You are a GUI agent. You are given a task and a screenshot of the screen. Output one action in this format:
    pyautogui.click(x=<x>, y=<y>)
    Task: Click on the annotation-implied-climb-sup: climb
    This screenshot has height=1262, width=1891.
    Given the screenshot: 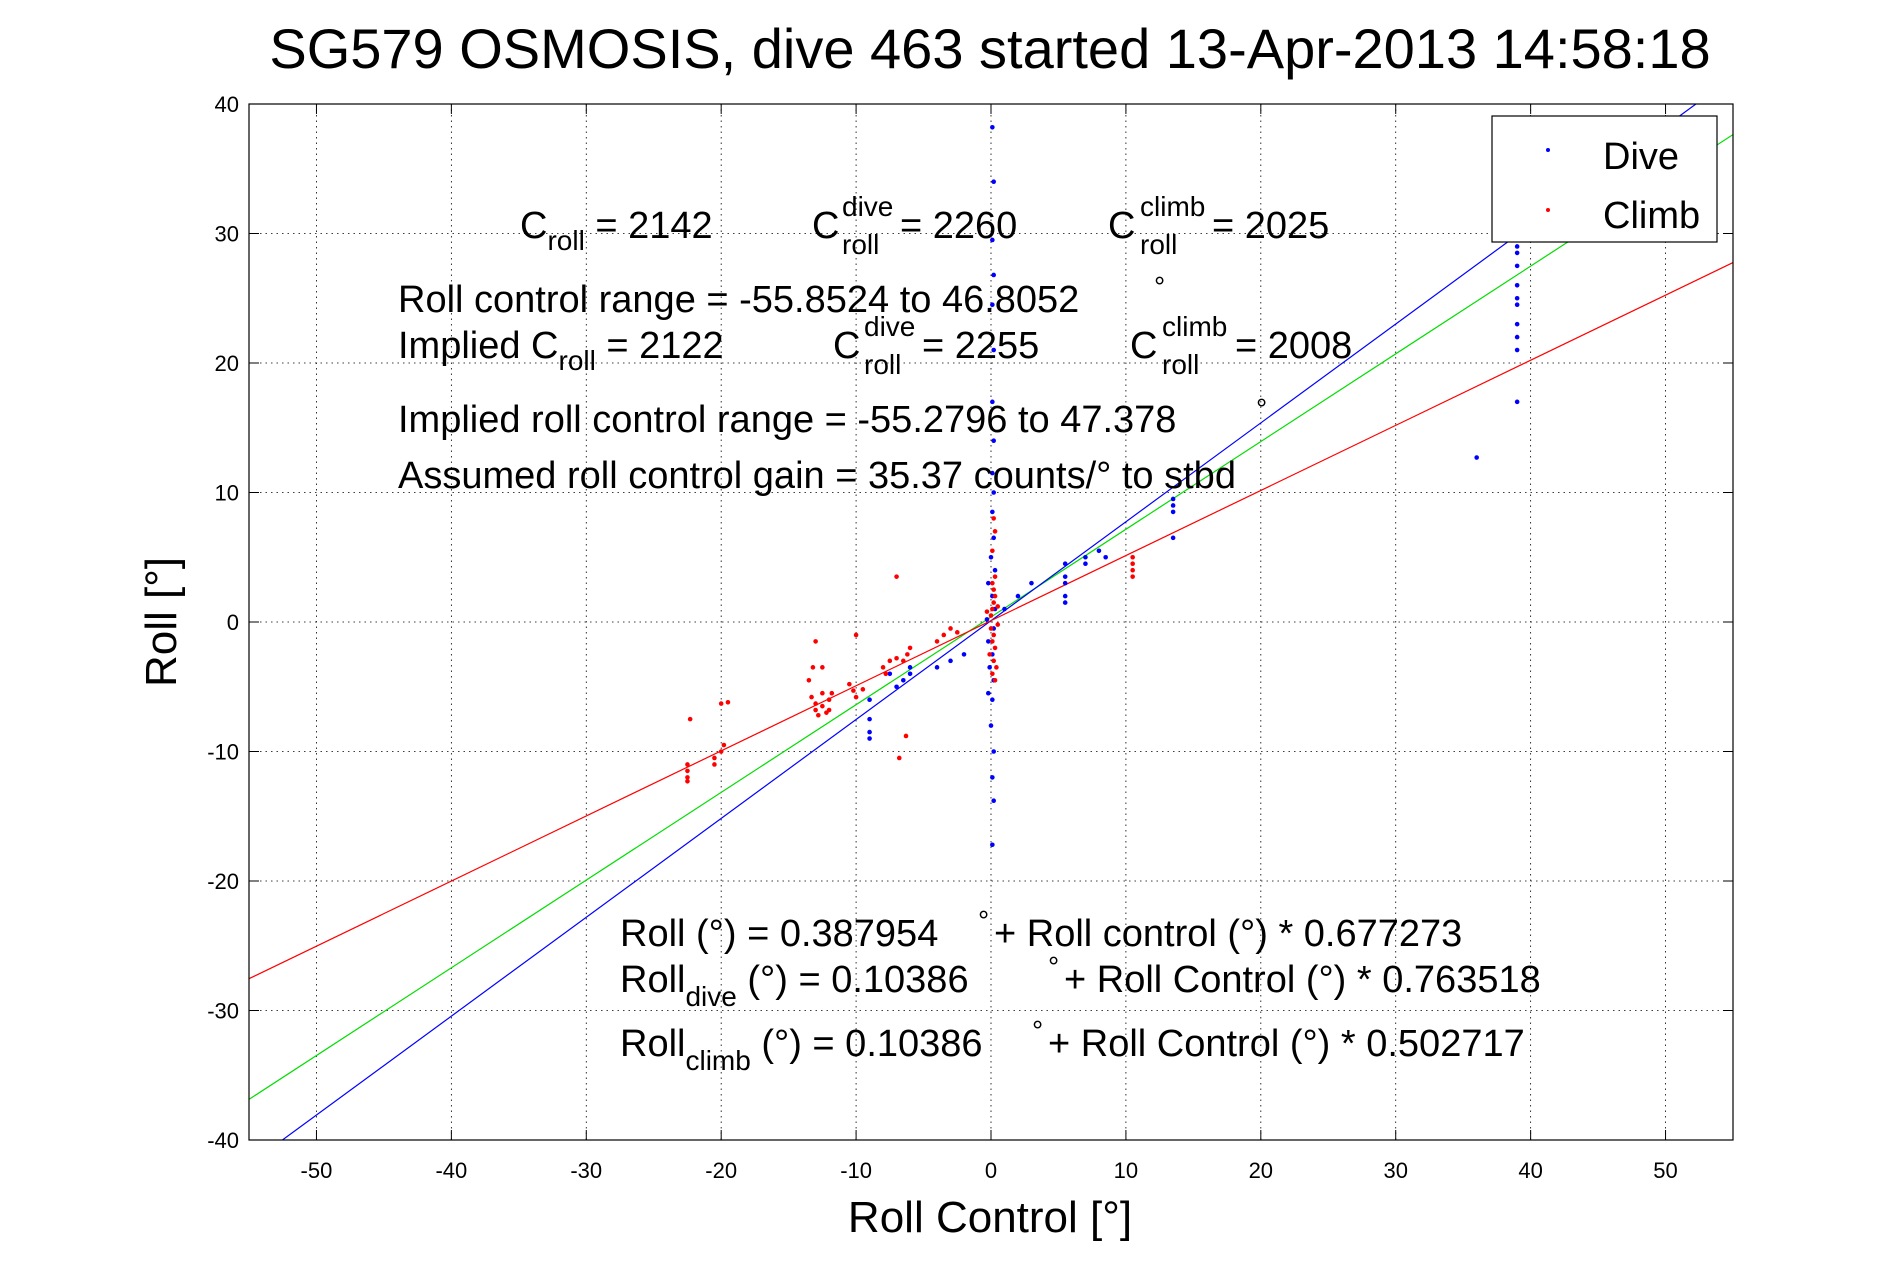 What is the action you would take?
    pyautogui.click(x=1194, y=326)
    